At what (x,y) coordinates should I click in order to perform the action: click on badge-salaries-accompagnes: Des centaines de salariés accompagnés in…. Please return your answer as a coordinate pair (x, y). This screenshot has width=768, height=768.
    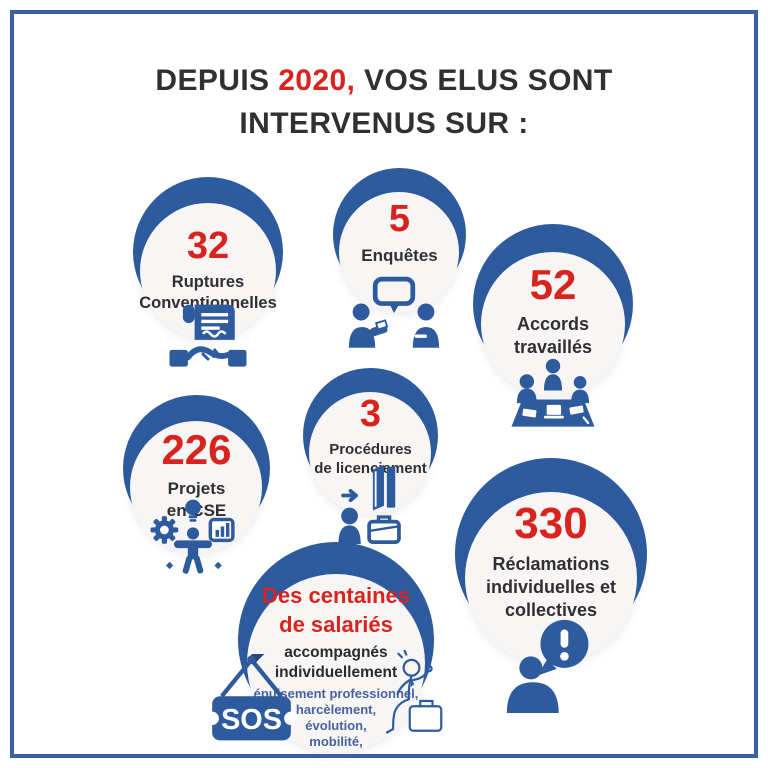
    Looking at the image, I should click on (324, 651).